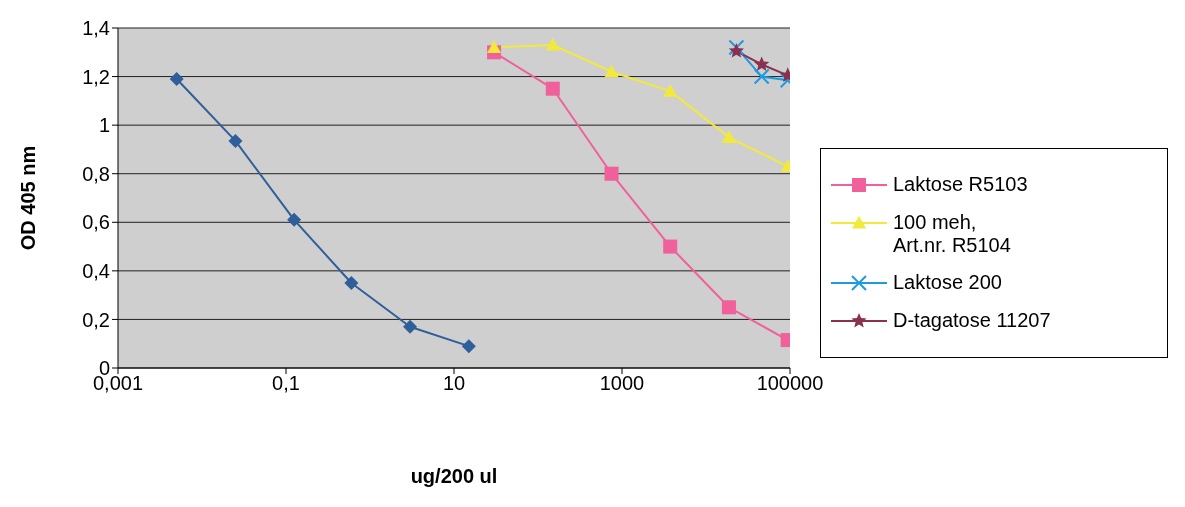 This screenshot has height=507, width=1185. Describe the element at coordinates (286, 383) in the screenshot. I see `x-tick-label: 0,1` at that location.